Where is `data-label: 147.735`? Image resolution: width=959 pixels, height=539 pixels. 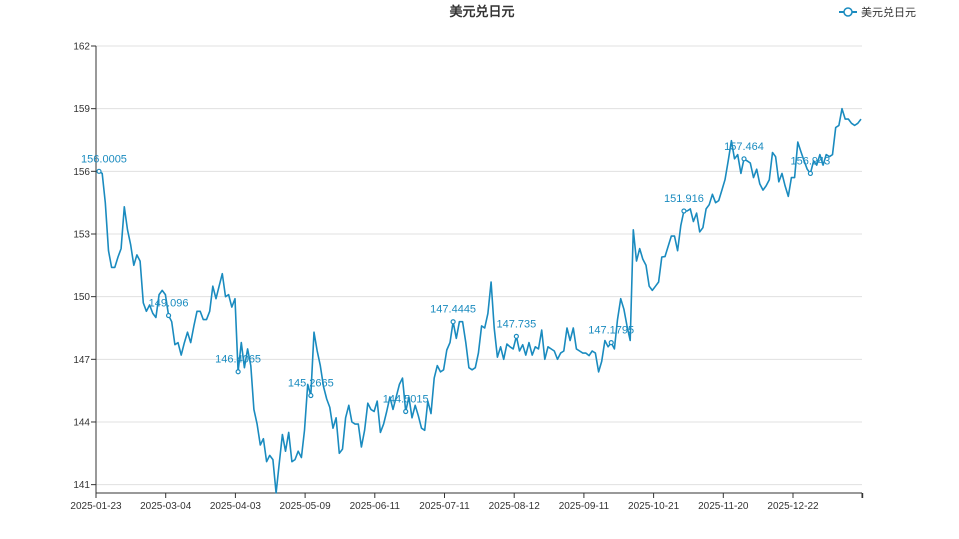 data-label: 147.735 is located at coordinates (516, 324).